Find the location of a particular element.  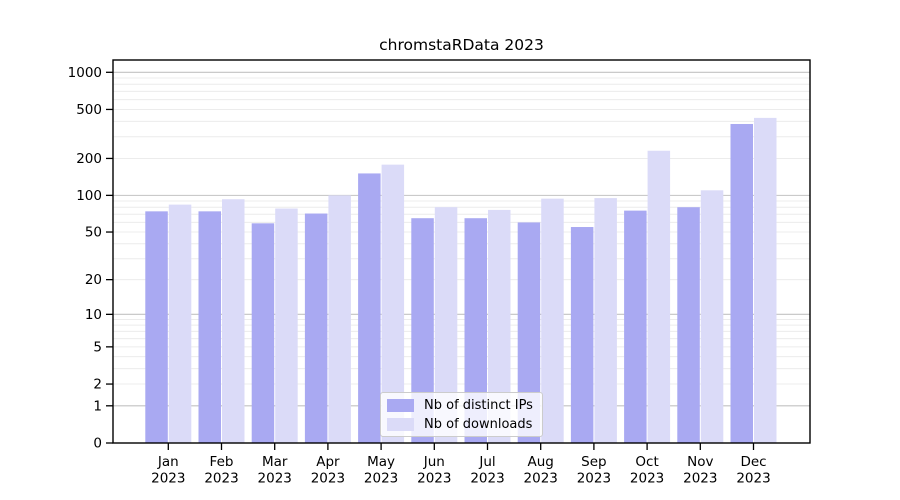

y-tick-label: 100 is located at coordinates (89, 196).